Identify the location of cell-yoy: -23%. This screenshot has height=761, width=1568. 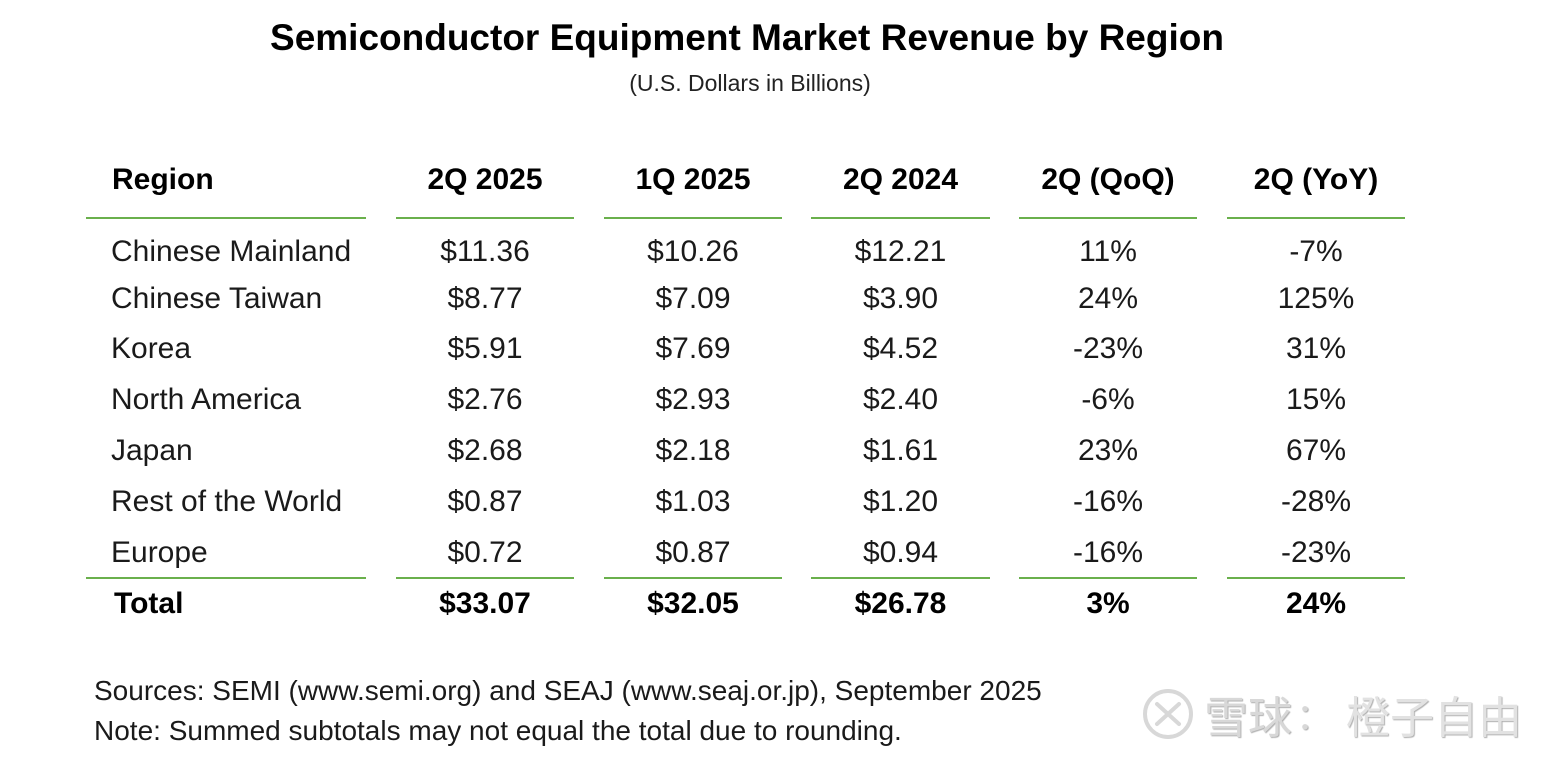
(1316, 552).